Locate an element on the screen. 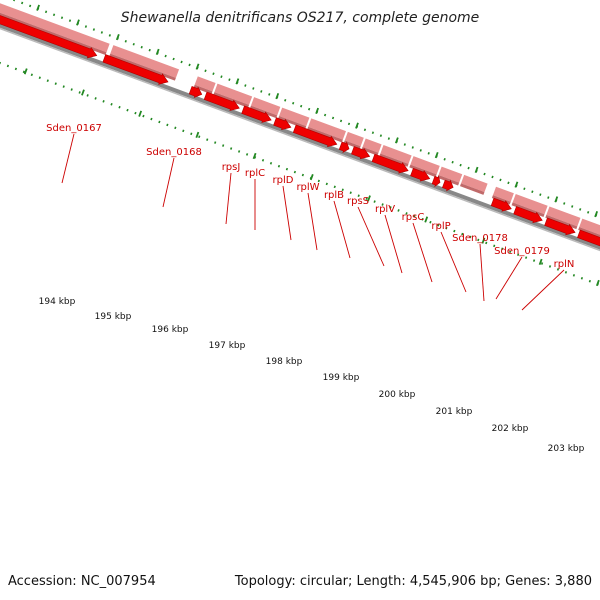 This screenshot has width=600, height=600. gene-label: rplB is located at coordinates (334, 195).